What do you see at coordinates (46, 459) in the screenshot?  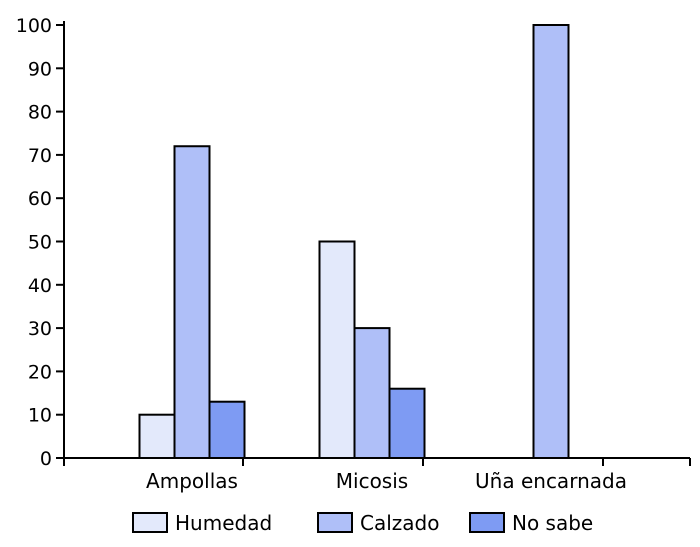 I see `y-tick-label: 0` at bounding box center [46, 459].